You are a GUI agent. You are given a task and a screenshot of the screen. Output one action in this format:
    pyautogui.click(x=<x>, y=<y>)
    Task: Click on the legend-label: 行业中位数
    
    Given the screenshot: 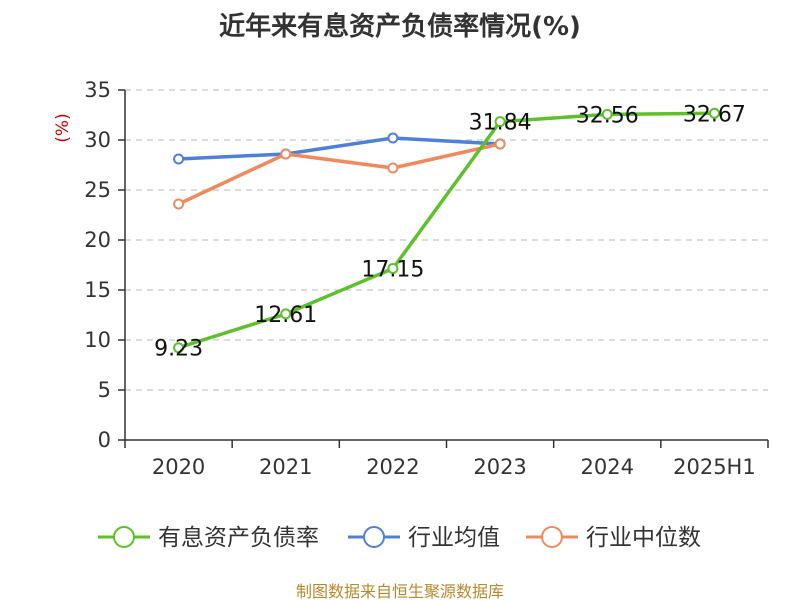 What is the action you would take?
    pyautogui.click(x=643, y=538)
    